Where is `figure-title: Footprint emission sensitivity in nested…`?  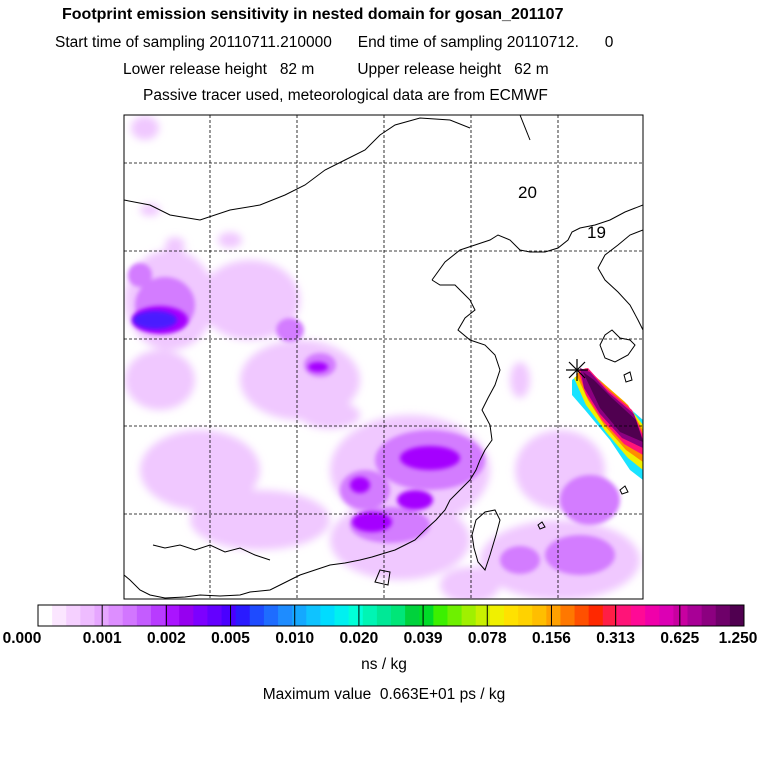
figure-title: Footprint emission sensitivity in nested… is located at coordinates (313, 14).